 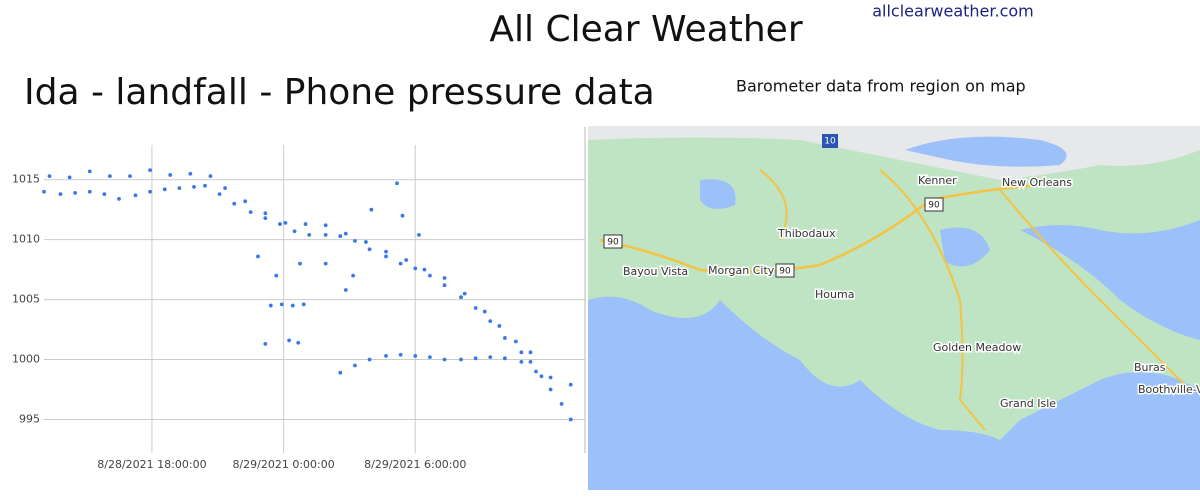 What do you see at coordinates (894, 153) in the screenshot?
I see `urban-area` at bounding box center [894, 153].